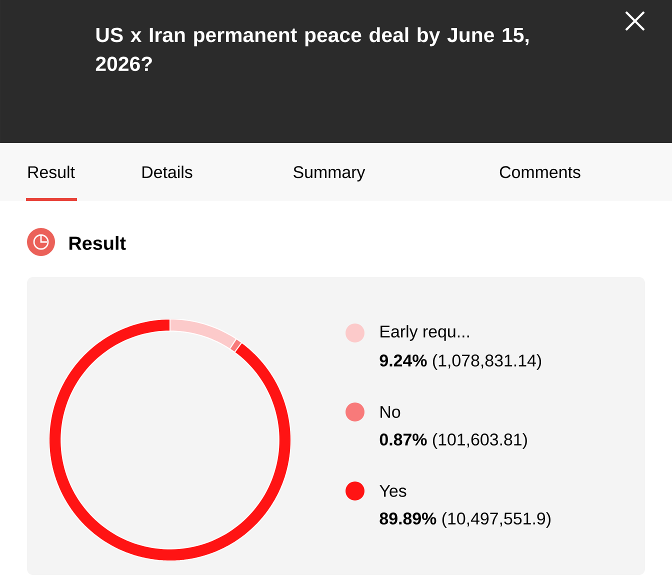 The width and height of the screenshot is (672, 588). Describe the element at coordinates (540, 172) in the screenshot. I see `text: Comments` at that location.